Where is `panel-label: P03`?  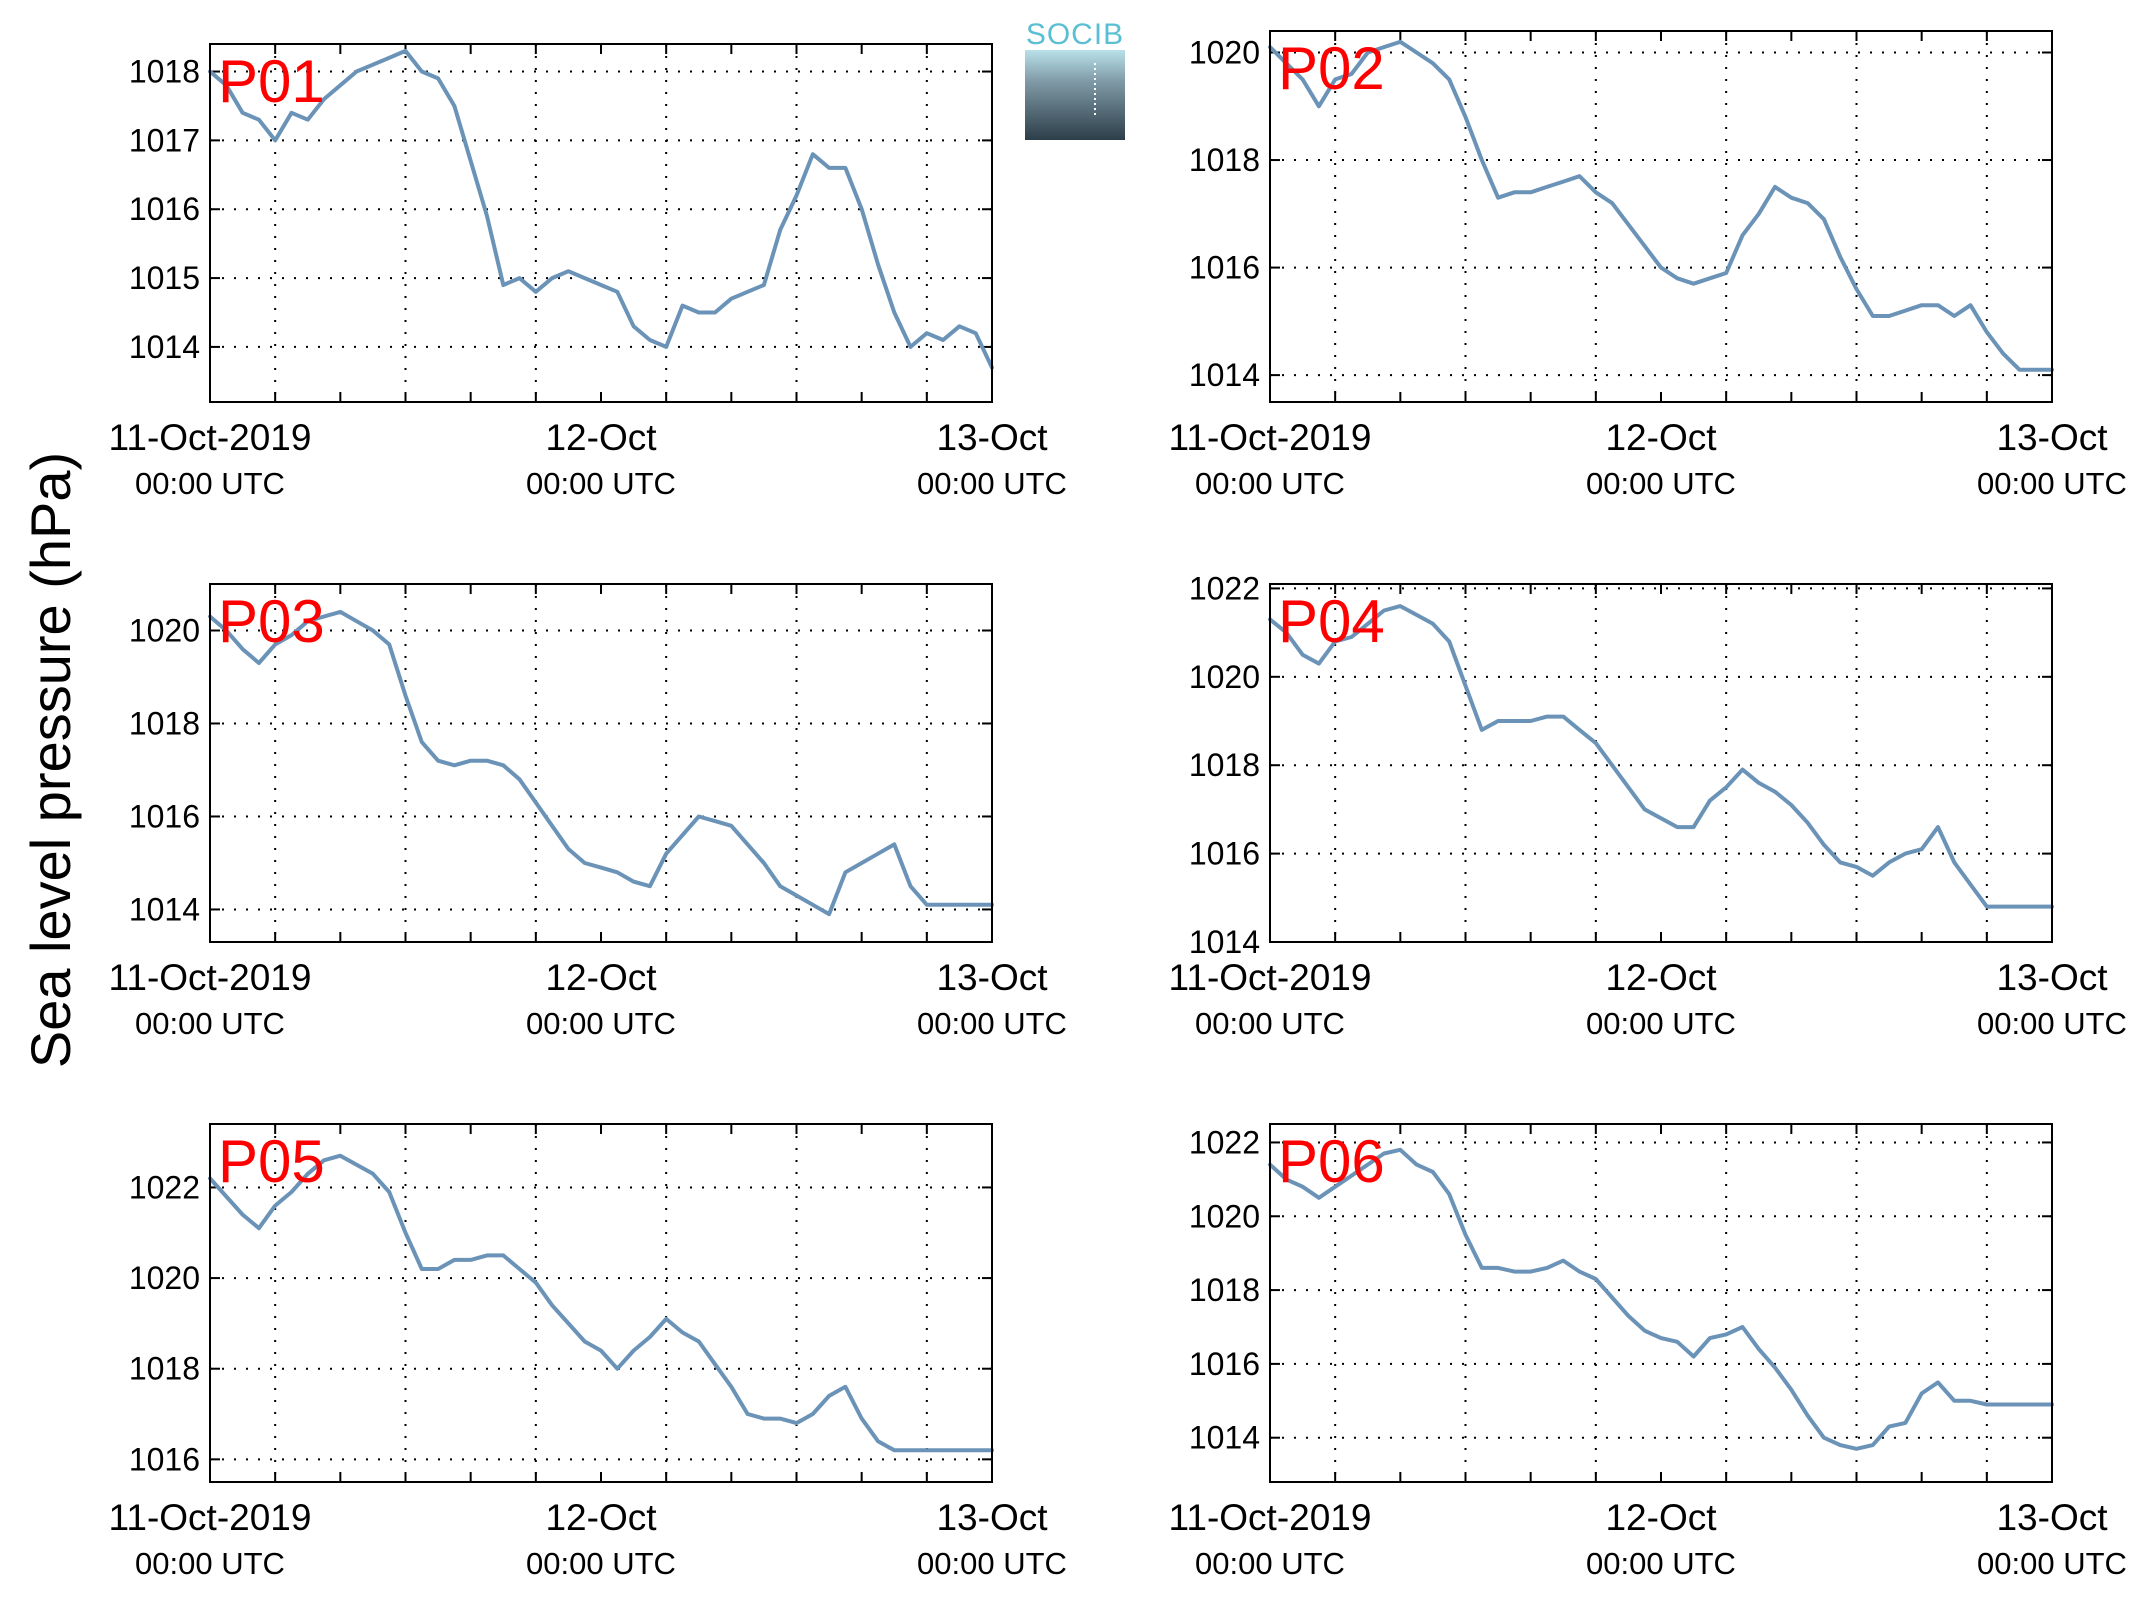
panel-label: P03 is located at coordinates (271, 621).